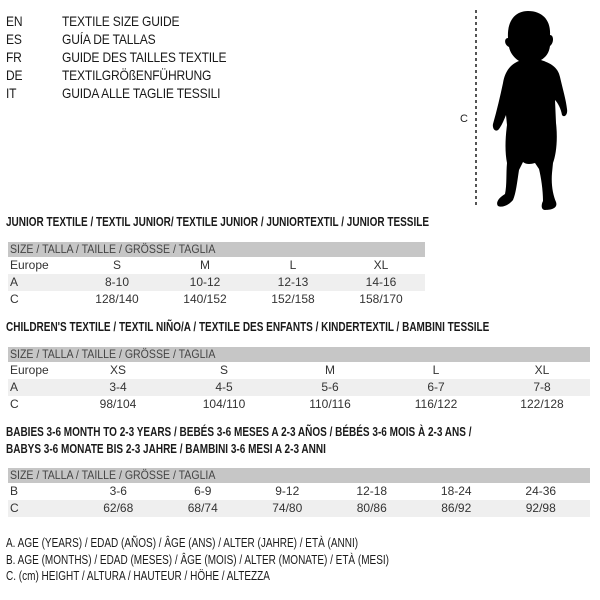 The width and height of the screenshot is (600, 600). What do you see at coordinates (542, 404) in the screenshot?
I see `table-cell: 122/128` at bounding box center [542, 404].